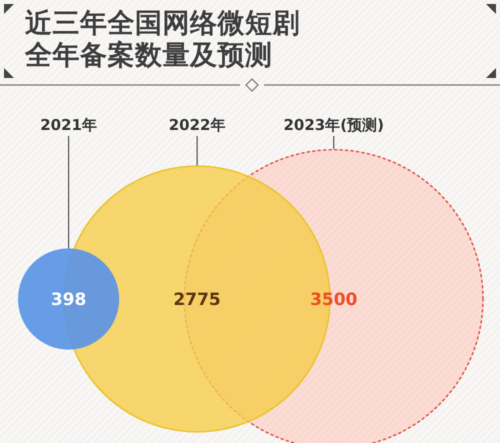 This screenshot has height=443, width=500. I want to click on data-label: 398, so click(68, 300).